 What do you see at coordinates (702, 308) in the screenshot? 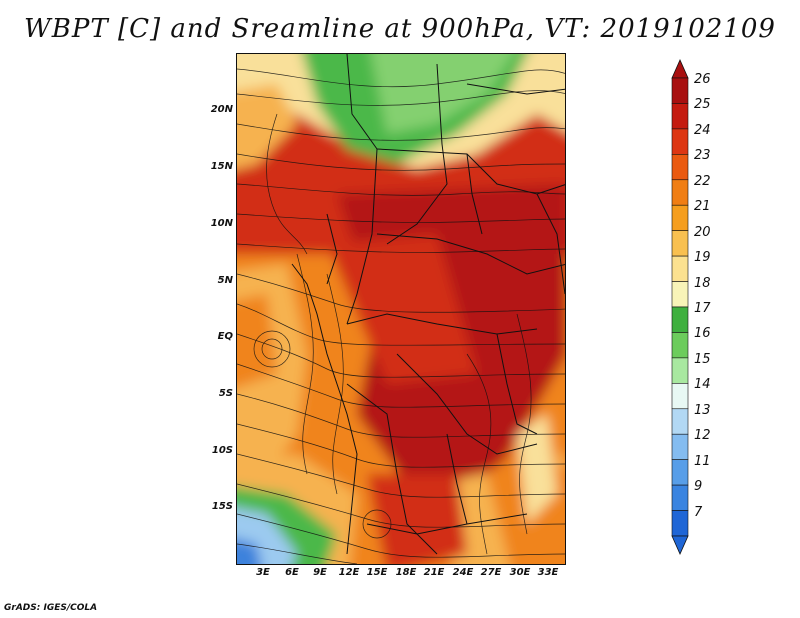
I see `colorbar-label: 17` at bounding box center [702, 308].